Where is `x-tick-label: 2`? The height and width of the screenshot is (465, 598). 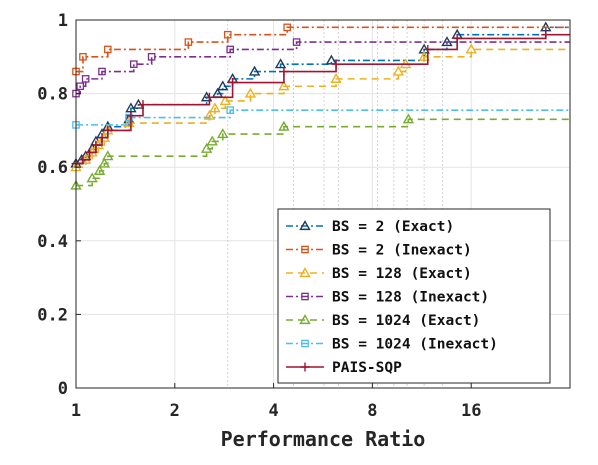 x-tick-label: 2 is located at coordinates (175, 411).